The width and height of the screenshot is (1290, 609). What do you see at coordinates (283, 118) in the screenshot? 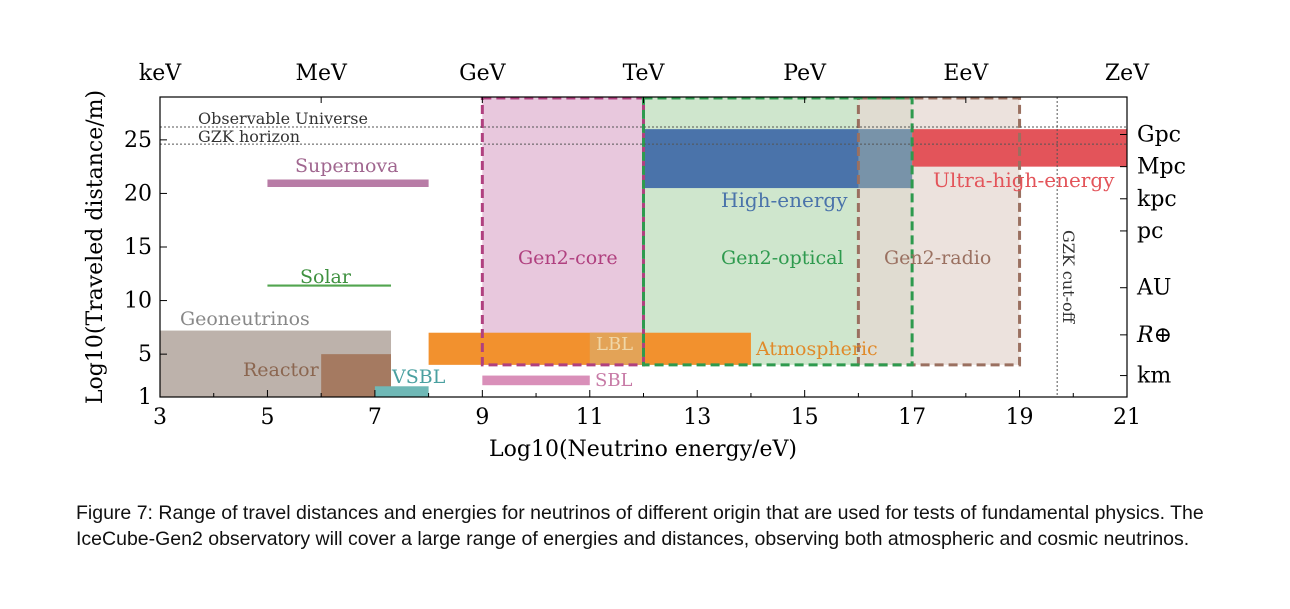
I see `label-observable-universe: Observable Universe` at bounding box center [283, 118].